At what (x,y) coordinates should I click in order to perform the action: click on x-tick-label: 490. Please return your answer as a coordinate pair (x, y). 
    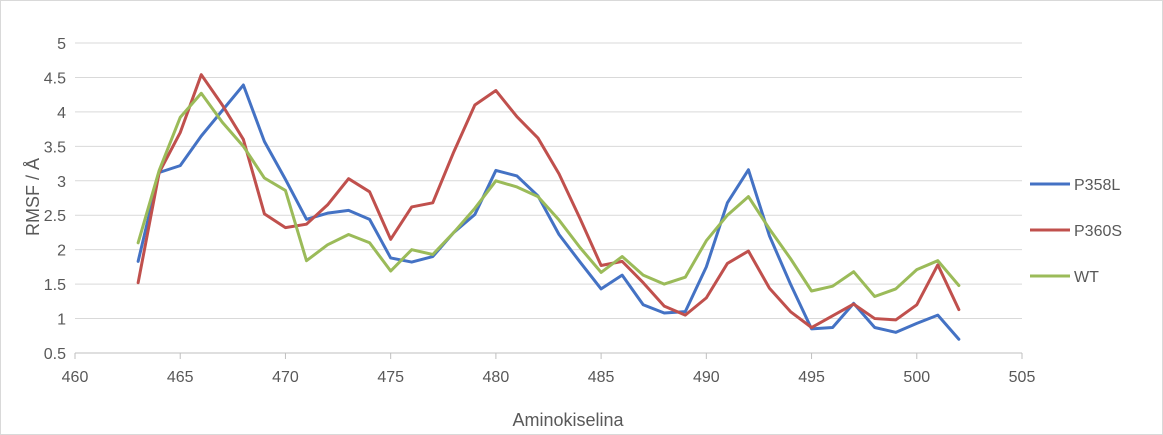
    Looking at the image, I should click on (706, 377).